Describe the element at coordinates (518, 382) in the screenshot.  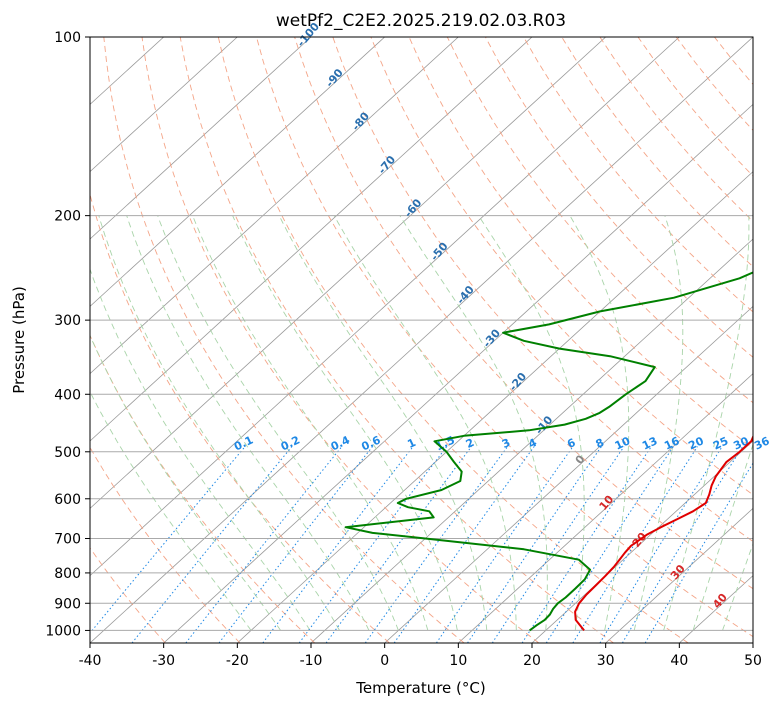
I see `dry-adiabat-label: -20` at that location.